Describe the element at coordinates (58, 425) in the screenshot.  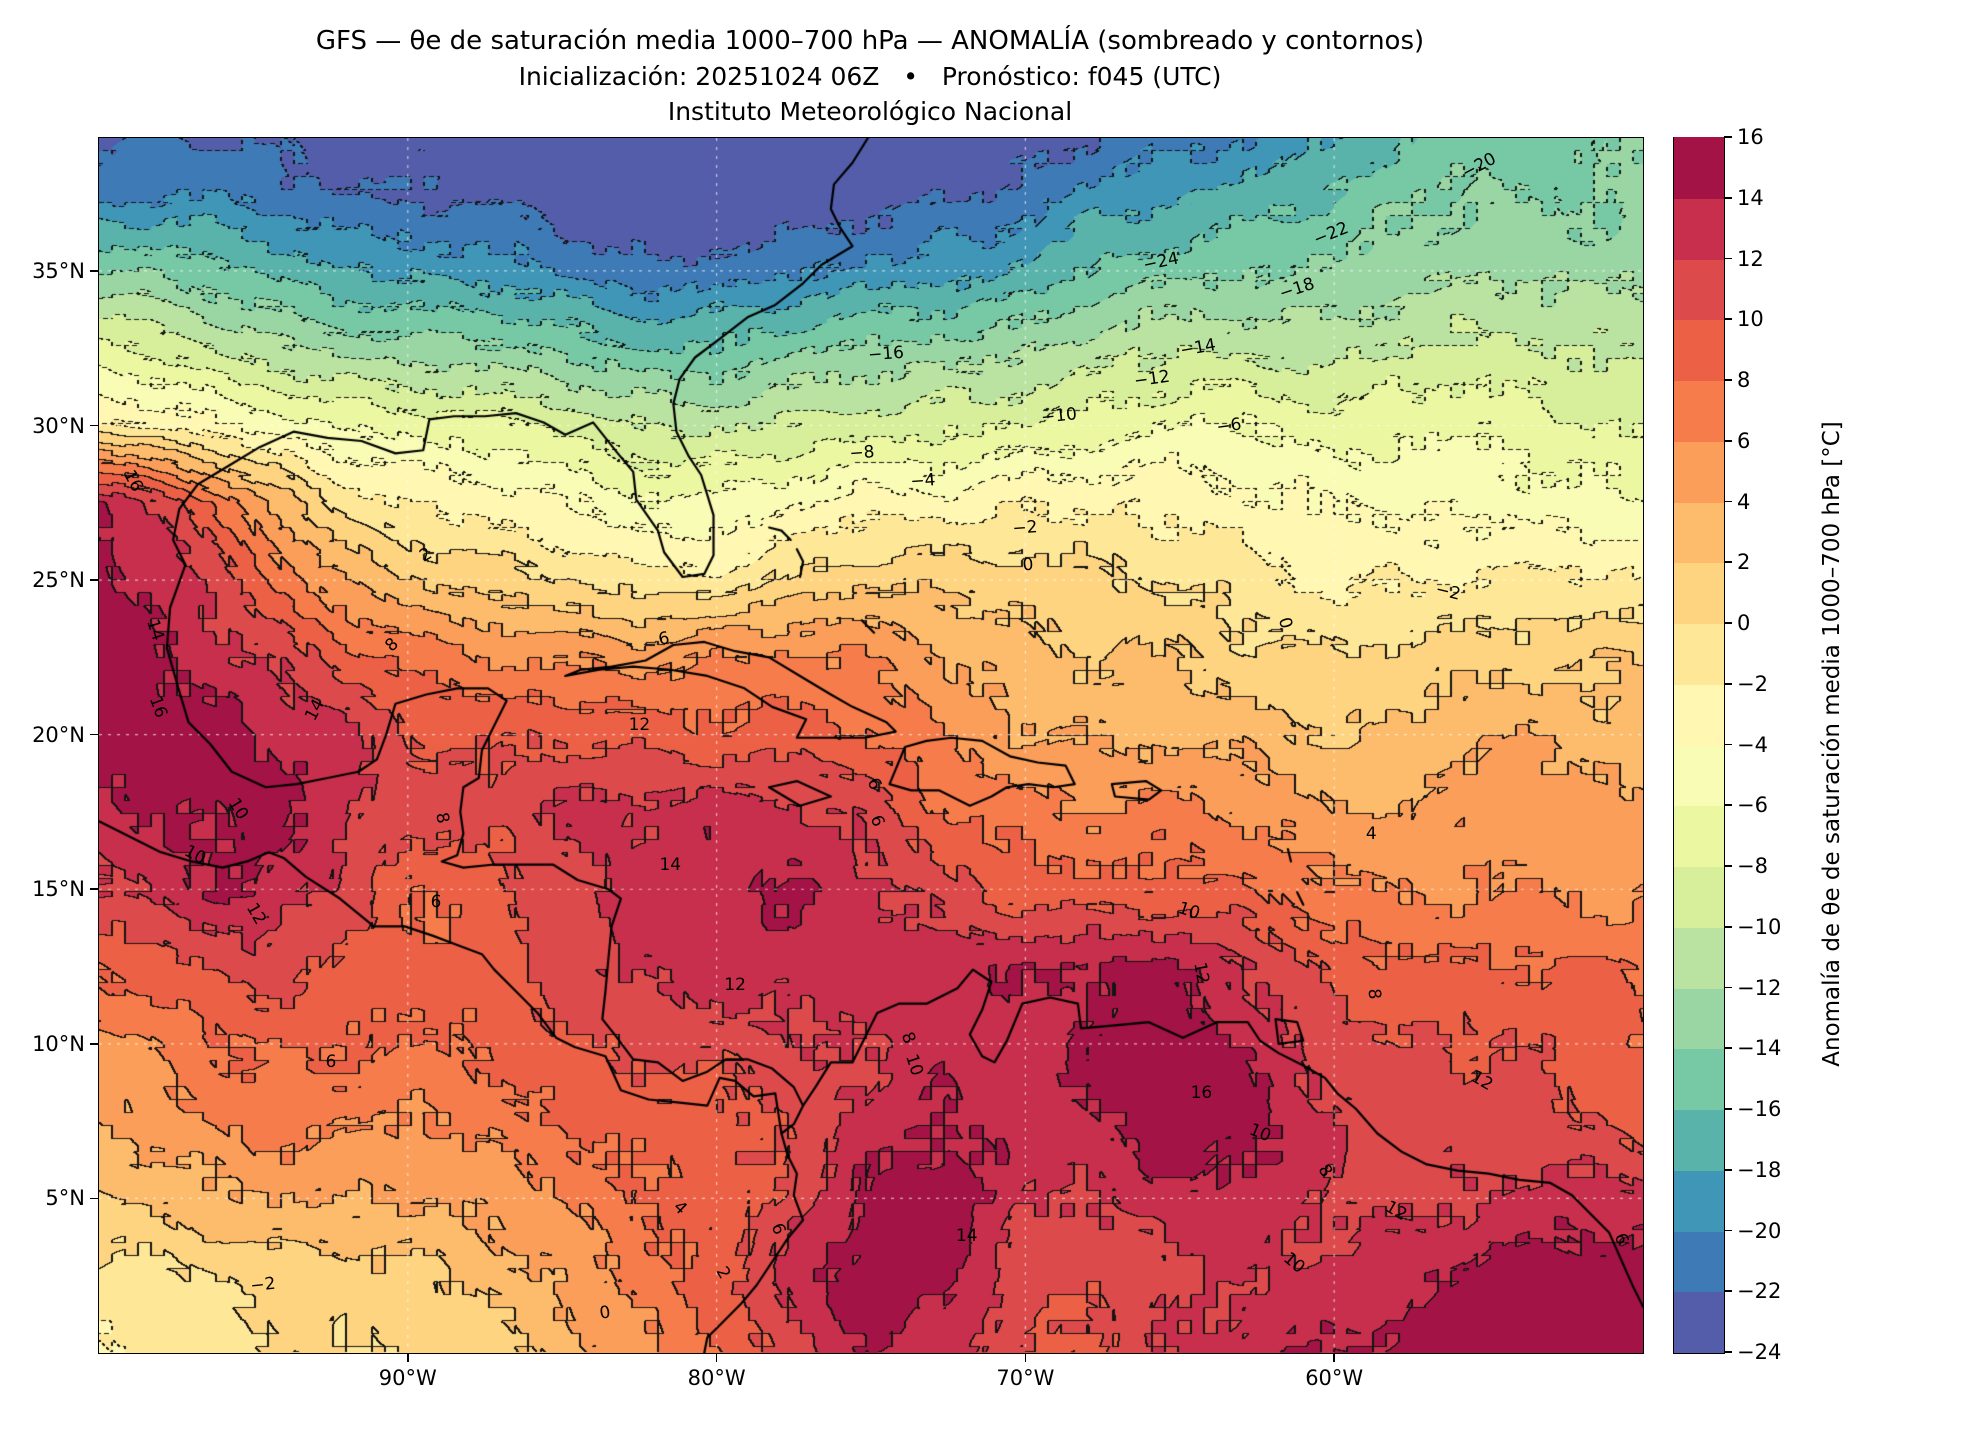
I see `y-tick-label: 30°N` at that location.